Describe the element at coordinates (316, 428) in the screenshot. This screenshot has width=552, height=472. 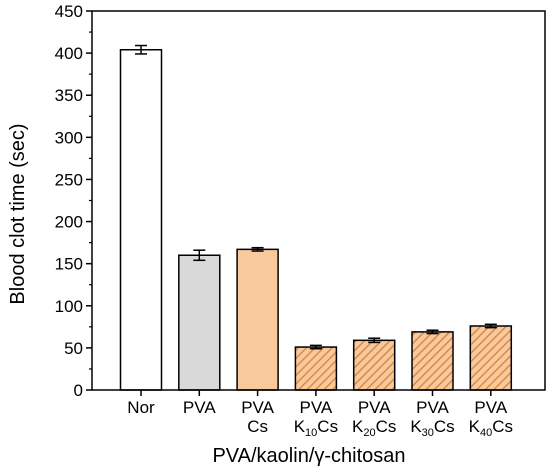
I see `x-tick-label-line2: K10Cs` at that location.